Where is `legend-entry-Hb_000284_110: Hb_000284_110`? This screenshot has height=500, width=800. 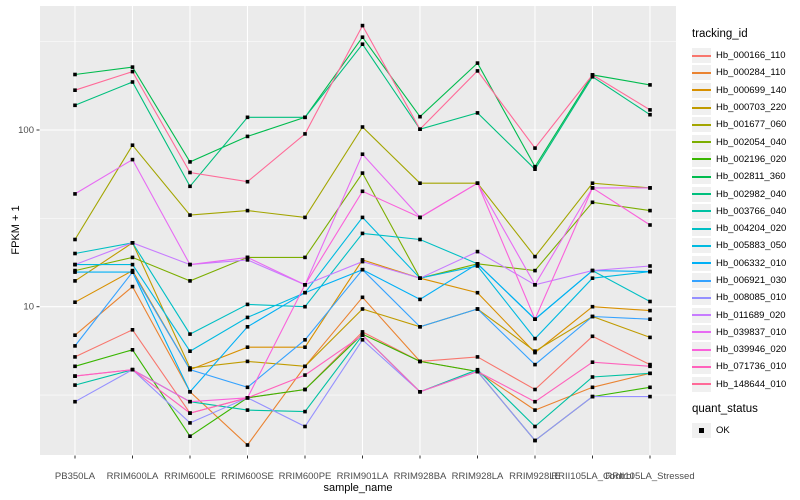
legend-entry-Hb_000284_110: Hb_000284_110 is located at coordinates (746, 72).